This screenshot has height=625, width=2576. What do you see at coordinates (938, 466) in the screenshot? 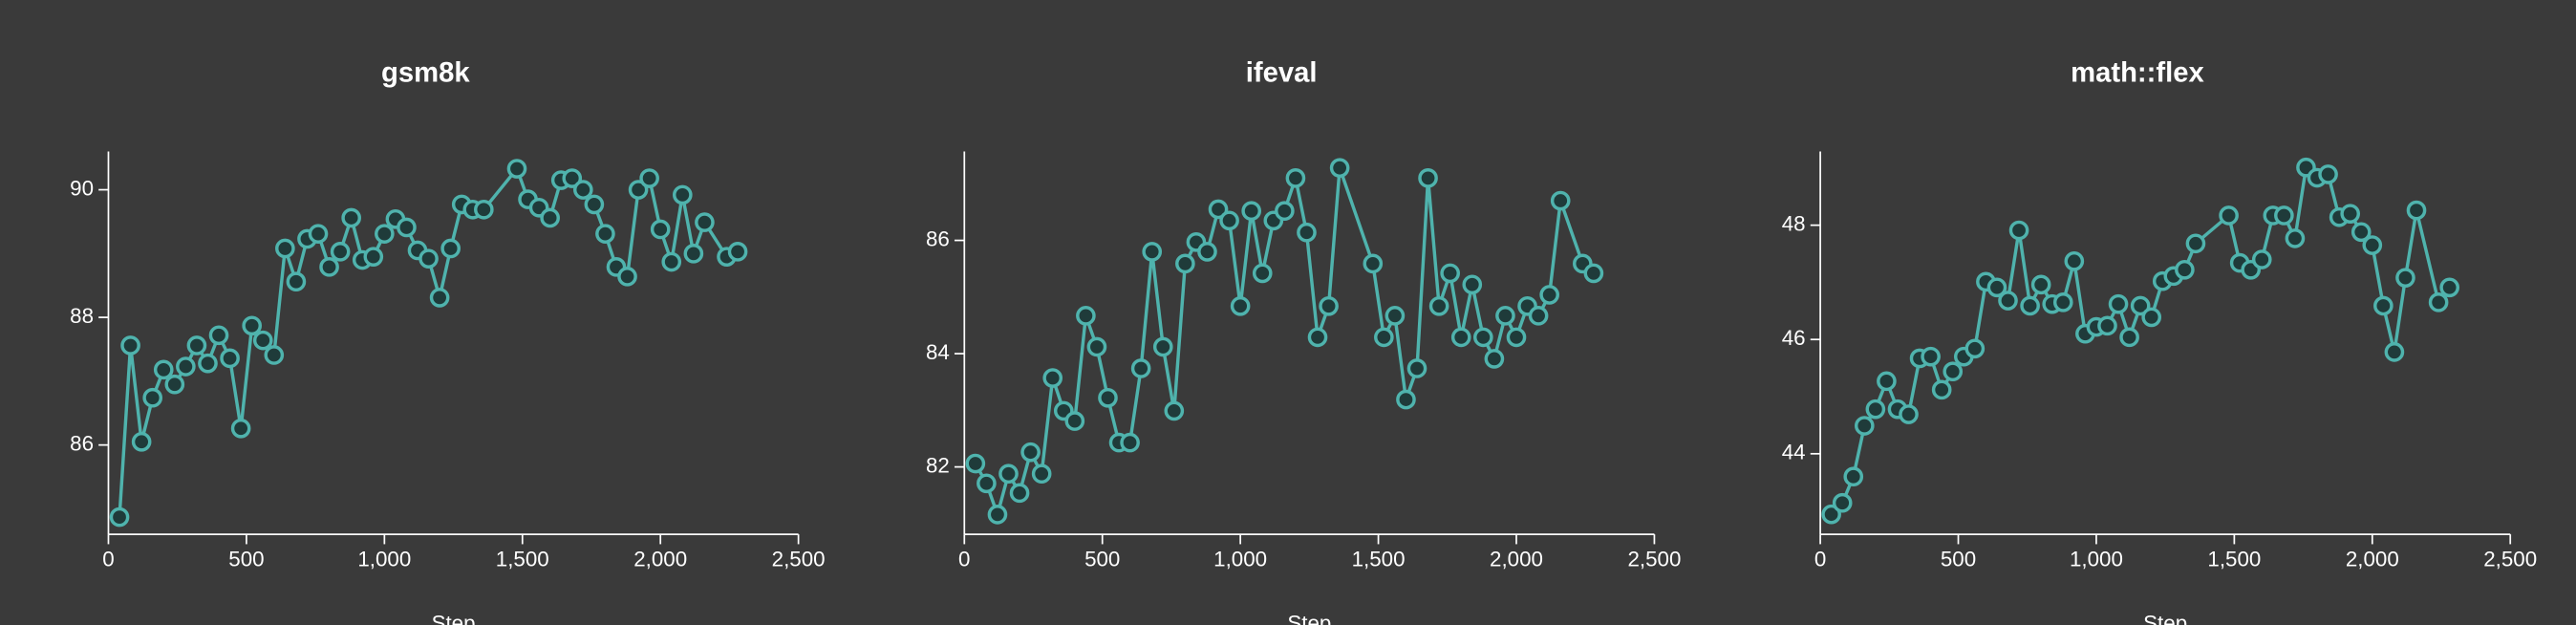
I see `y-tick-label: 82` at bounding box center [938, 466].